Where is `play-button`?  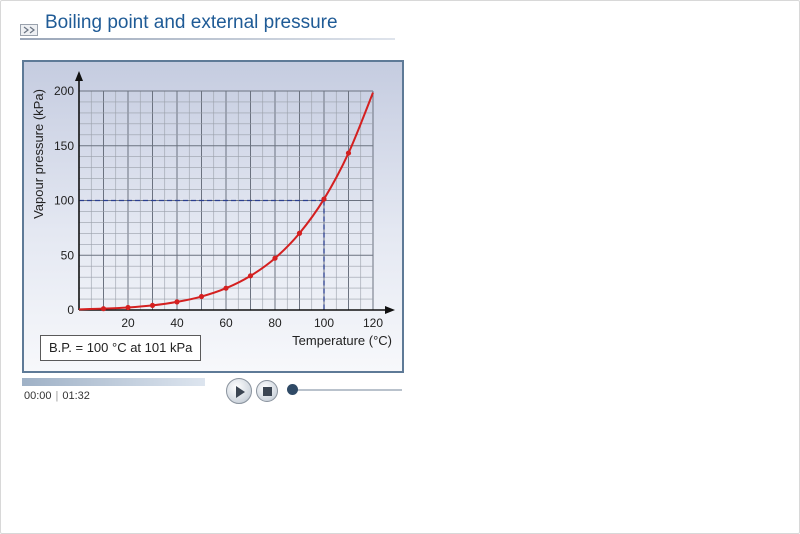
play-button is located at coordinates (239, 391).